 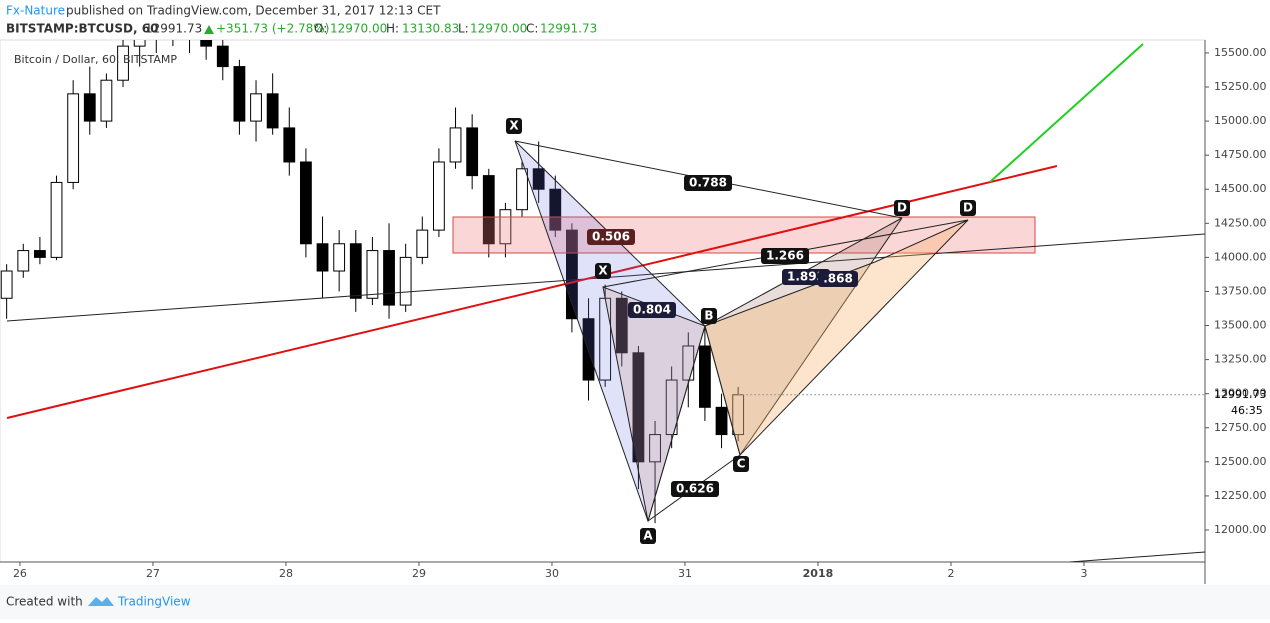 I want to click on pattern-label: 0.626, so click(x=695, y=489).